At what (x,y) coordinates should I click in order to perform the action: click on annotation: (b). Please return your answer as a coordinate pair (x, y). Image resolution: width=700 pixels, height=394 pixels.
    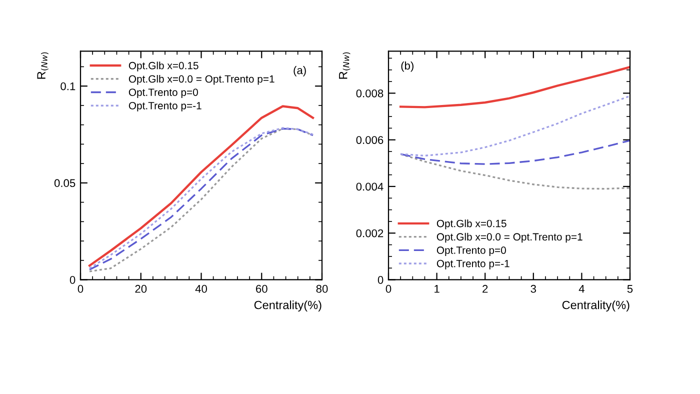
    Looking at the image, I should click on (407, 66).